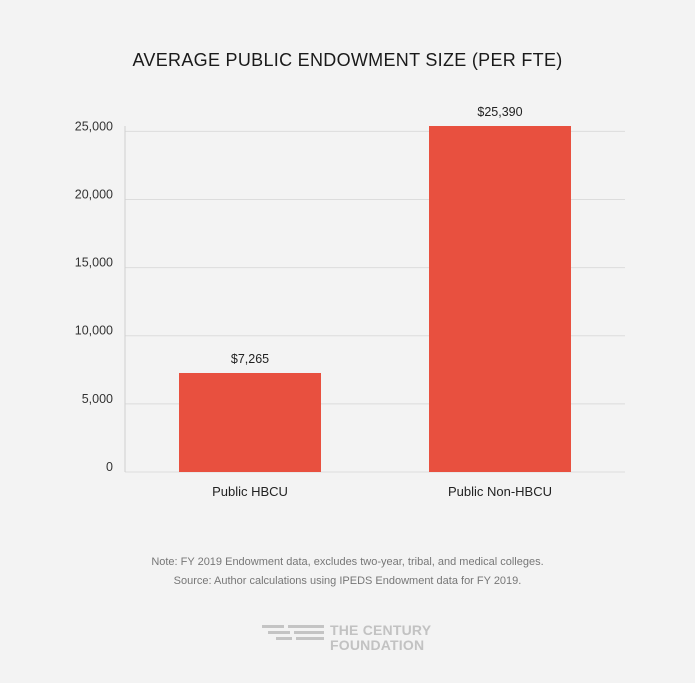 This screenshot has height=683, width=695. What do you see at coordinates (499, 112) in the screenshot?
I see `data-label: $25,390` at bounding box center [499, 112].